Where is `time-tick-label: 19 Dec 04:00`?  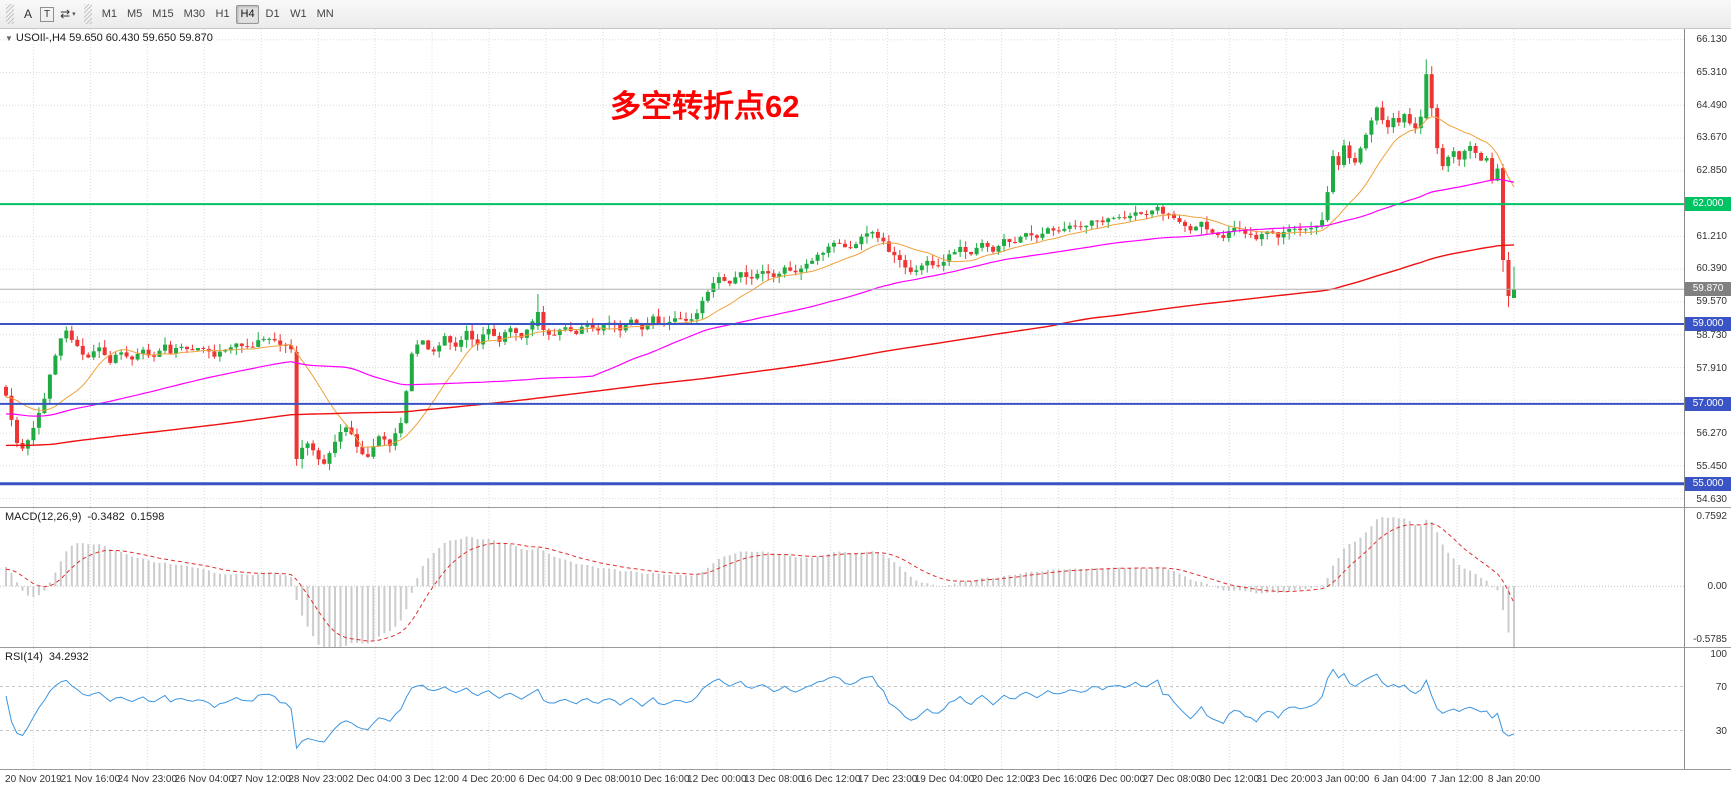
time-tick-label: 19 Dec 04:00 is located at coordinates (944, 779).